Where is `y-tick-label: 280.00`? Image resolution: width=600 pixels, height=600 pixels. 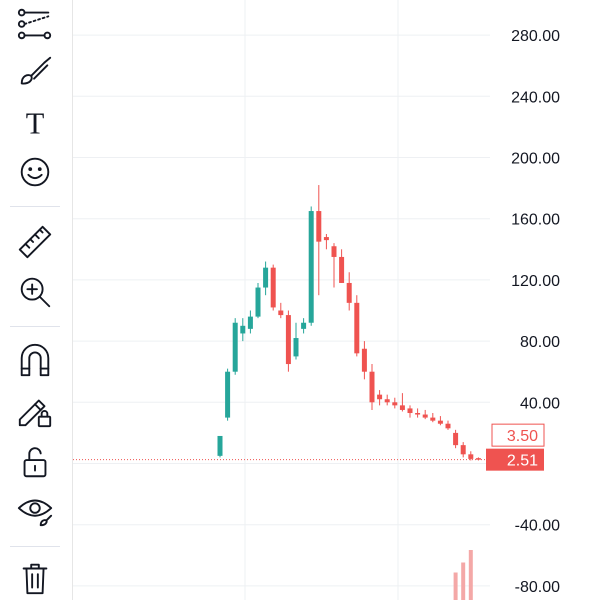 y-tick-label: 280.00 is located at coordinates (535, 36).